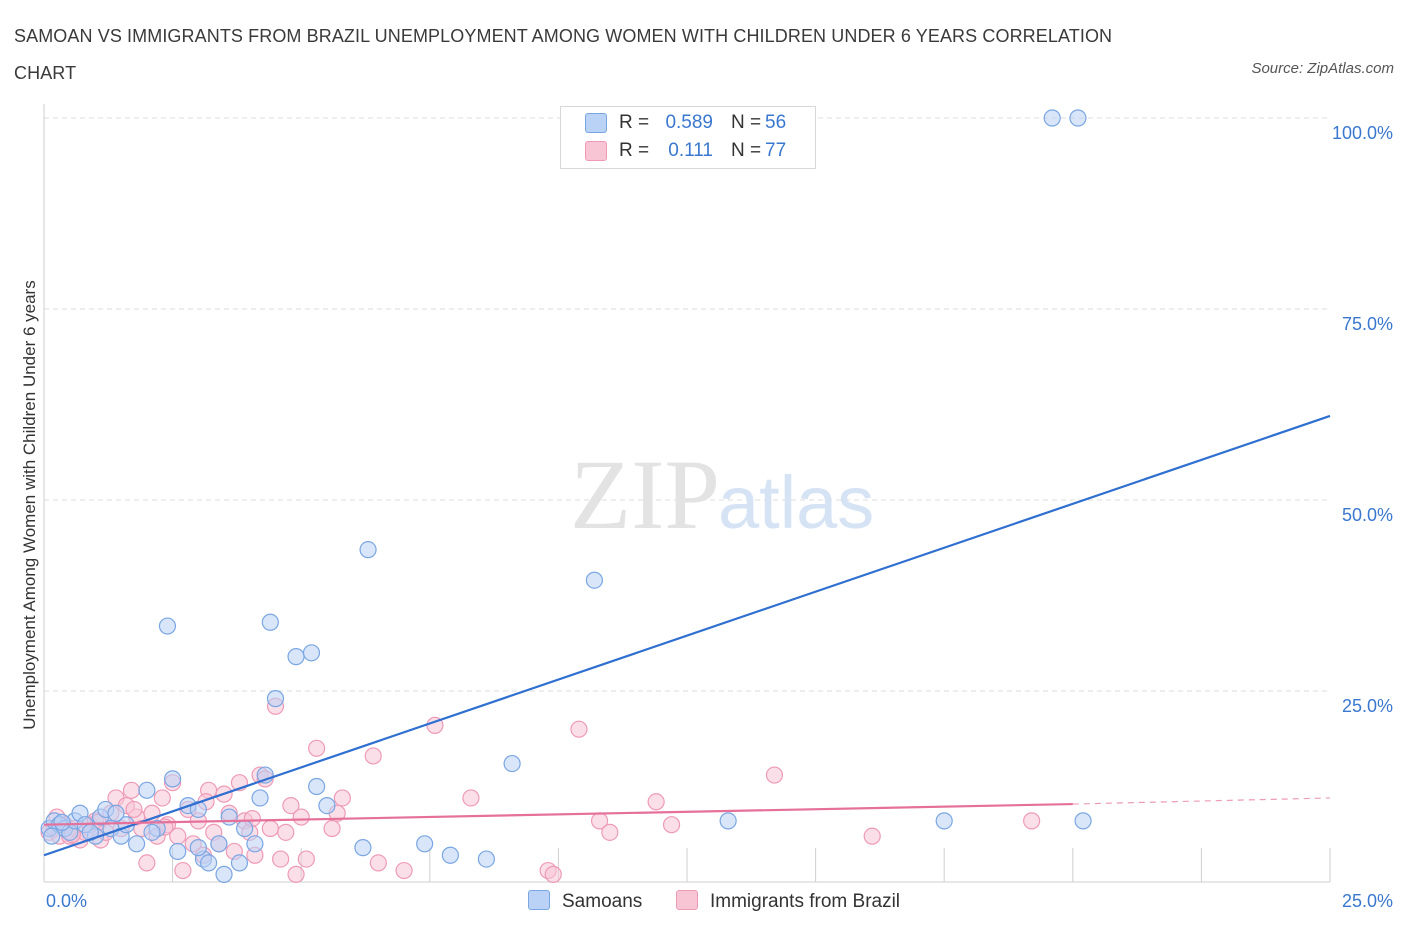 This screenshot has width=1406, height=930. I want to click on brazil-trendline, so click(558, 814).